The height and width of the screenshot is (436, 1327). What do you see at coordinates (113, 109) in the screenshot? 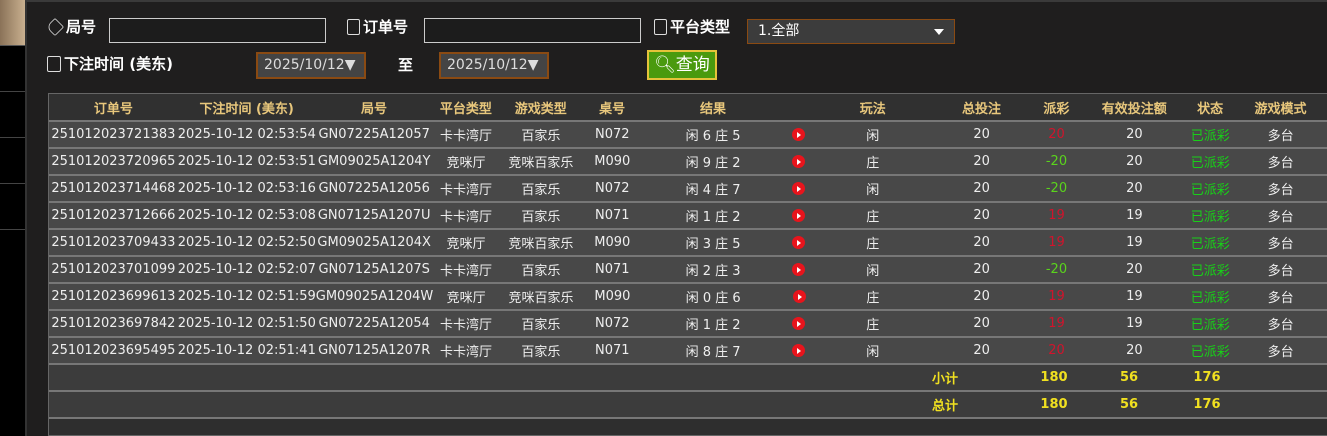
I see `header-order-no: 订单号` at bounding box center [113, 109].